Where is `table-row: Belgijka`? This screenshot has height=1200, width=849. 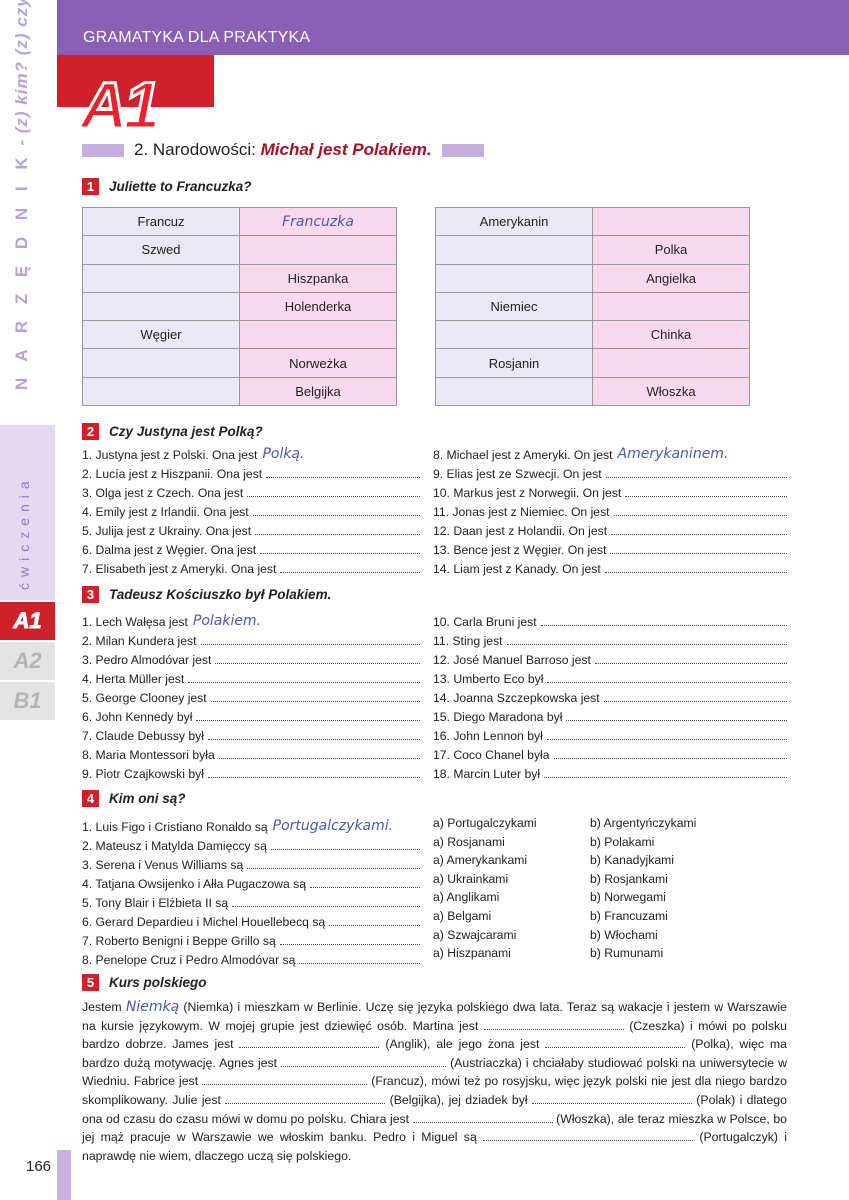
table-row: Belgijka is located at coordinates (239, 391).